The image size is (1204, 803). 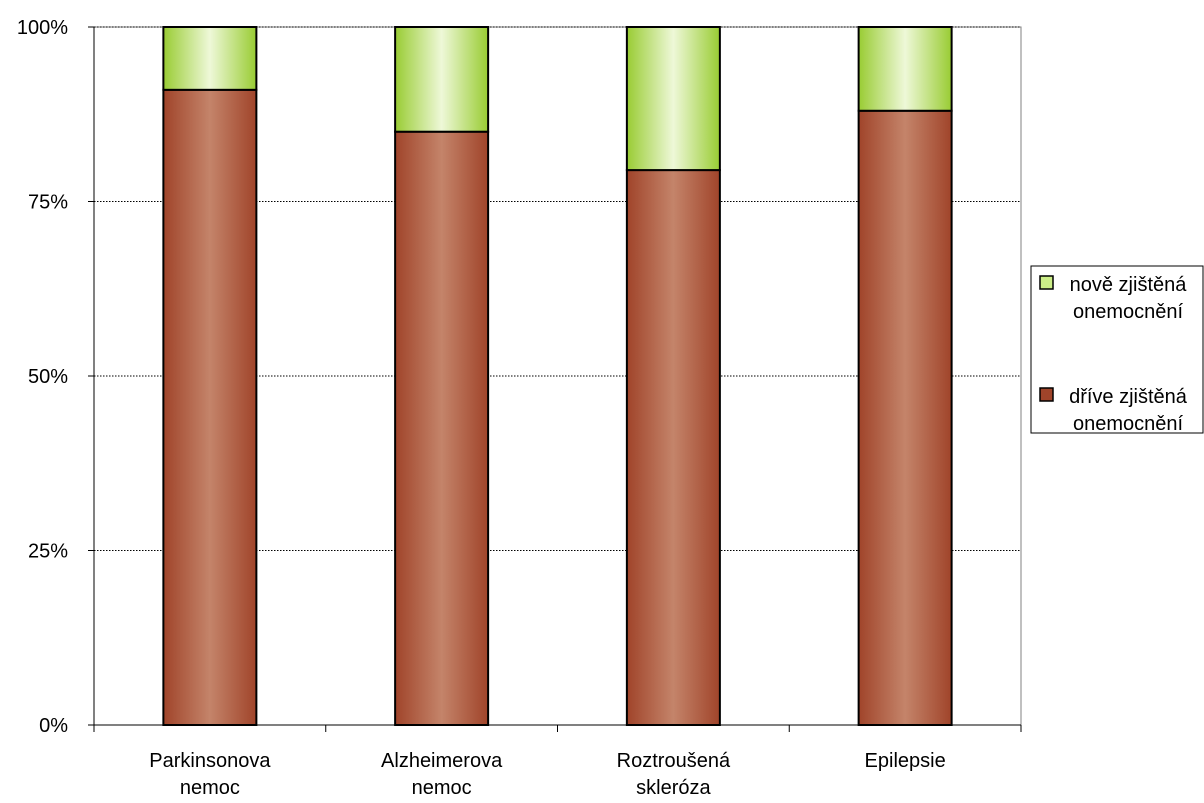 I want to click on x-tick-label: Epilepsie, so click(x=905, y=761).